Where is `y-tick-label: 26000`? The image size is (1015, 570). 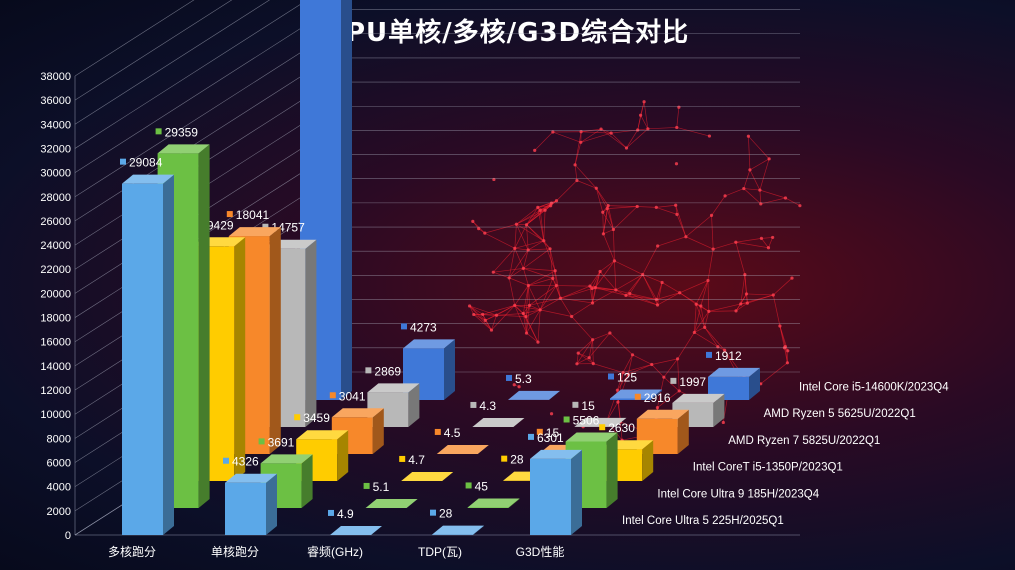
y-tick-label: 26000 is located at coordinates (55, 222).